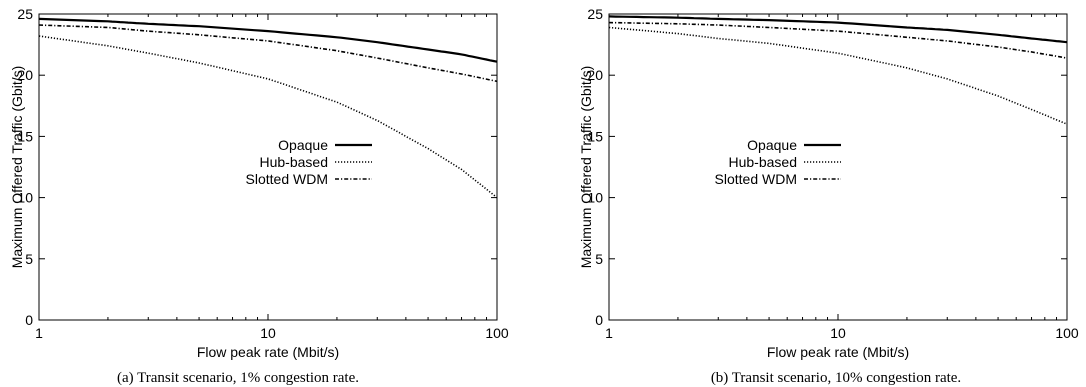 Image resolution: width=1086 pixels, height=387 pixels. Describe the element at coordinates (838, 75) in the screenshot. I see `series-line-hub-based` at that location.